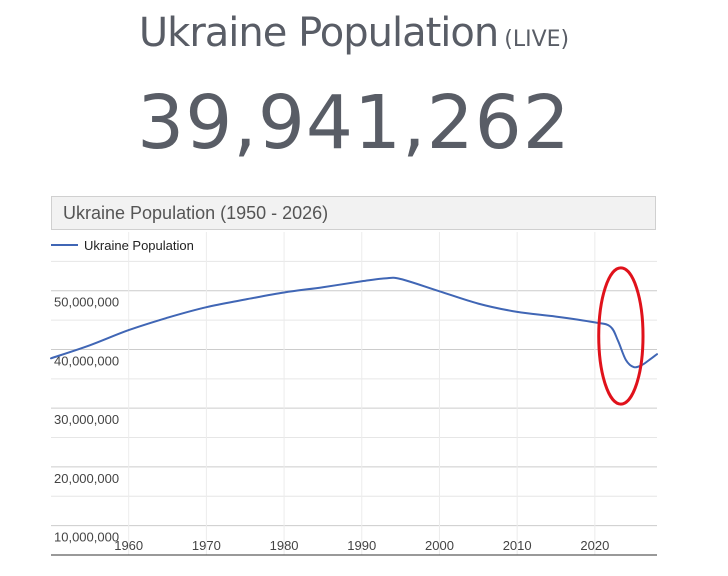 The height and width of the screenshot is (576, 728). Describe the element at coordinates (139, 245) in the screenshot. I see `legend-label: Ukraine Population` at that location.